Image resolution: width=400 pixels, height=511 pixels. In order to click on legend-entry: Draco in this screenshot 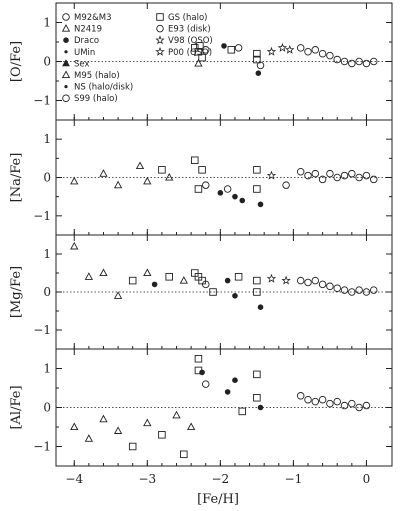, I will do `click(81, 41)`.